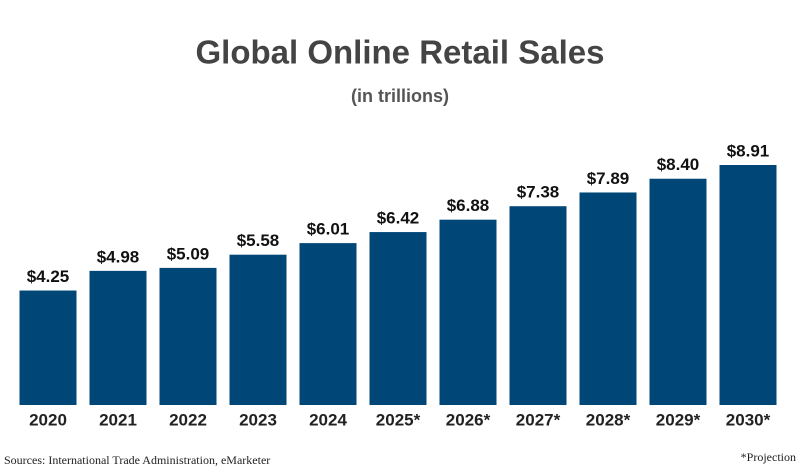 The height and width of the screenshot is (472, 800). What do you see at coordinates (678, 419) in the screenshot?
I see `x-tick-label: 2029*` at bounding box center [678, 419].